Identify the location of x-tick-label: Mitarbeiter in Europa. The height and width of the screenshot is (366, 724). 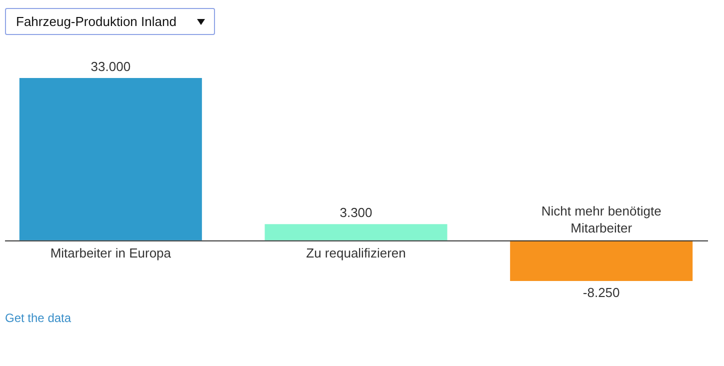
(111, 252).